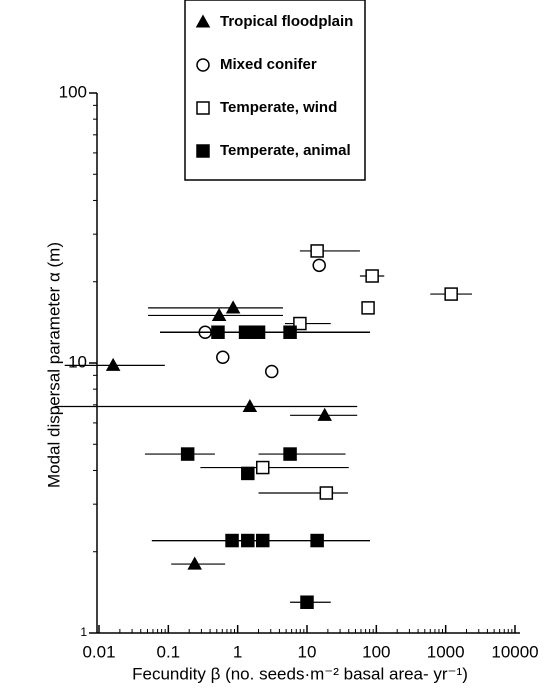  I want to click on x-tick-label: 1000, so click(446, 651).